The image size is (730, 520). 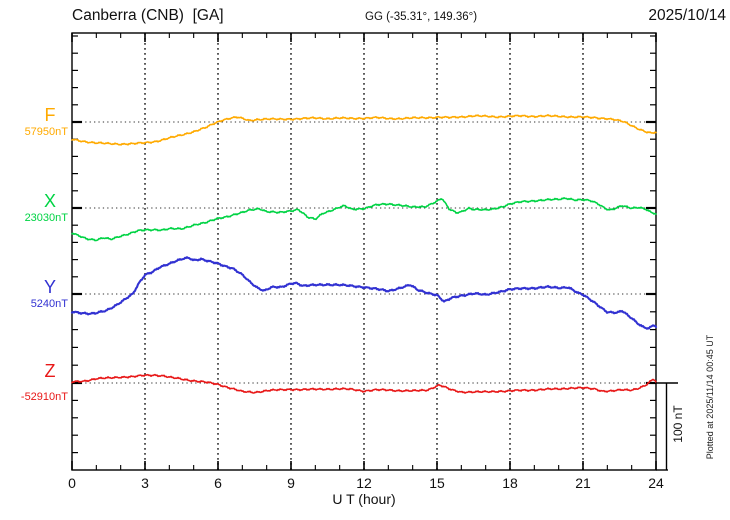 What do you see at coordinates (364, 383) in the screenshot?
I see `trace-Z` at bounding box center [364, 383].